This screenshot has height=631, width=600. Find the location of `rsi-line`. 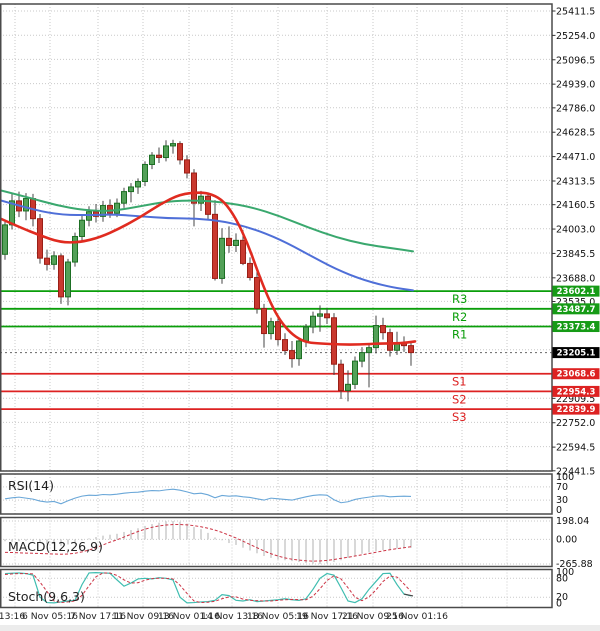

rsi-line is located at coordinates (208, 496).